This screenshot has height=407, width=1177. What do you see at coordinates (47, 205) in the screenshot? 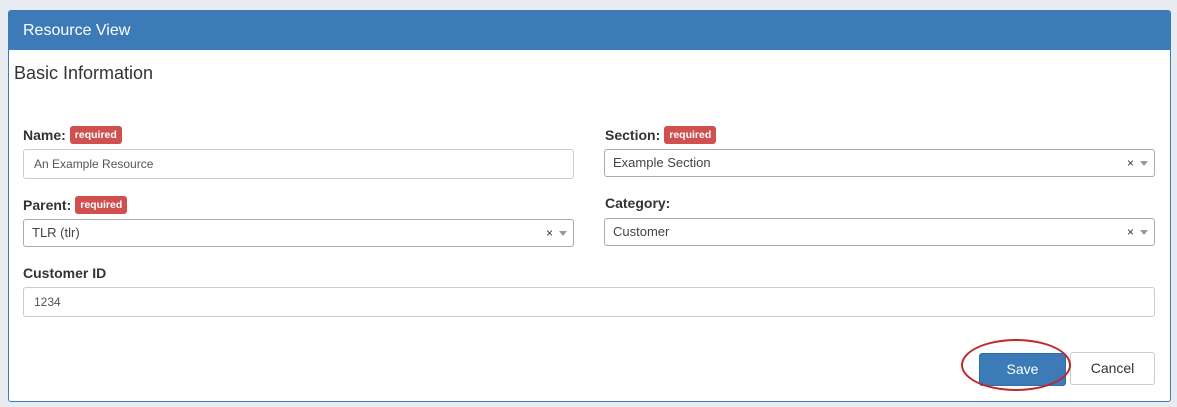
I see `parent-label-text: Parent:` at bounding box center [47, 205].